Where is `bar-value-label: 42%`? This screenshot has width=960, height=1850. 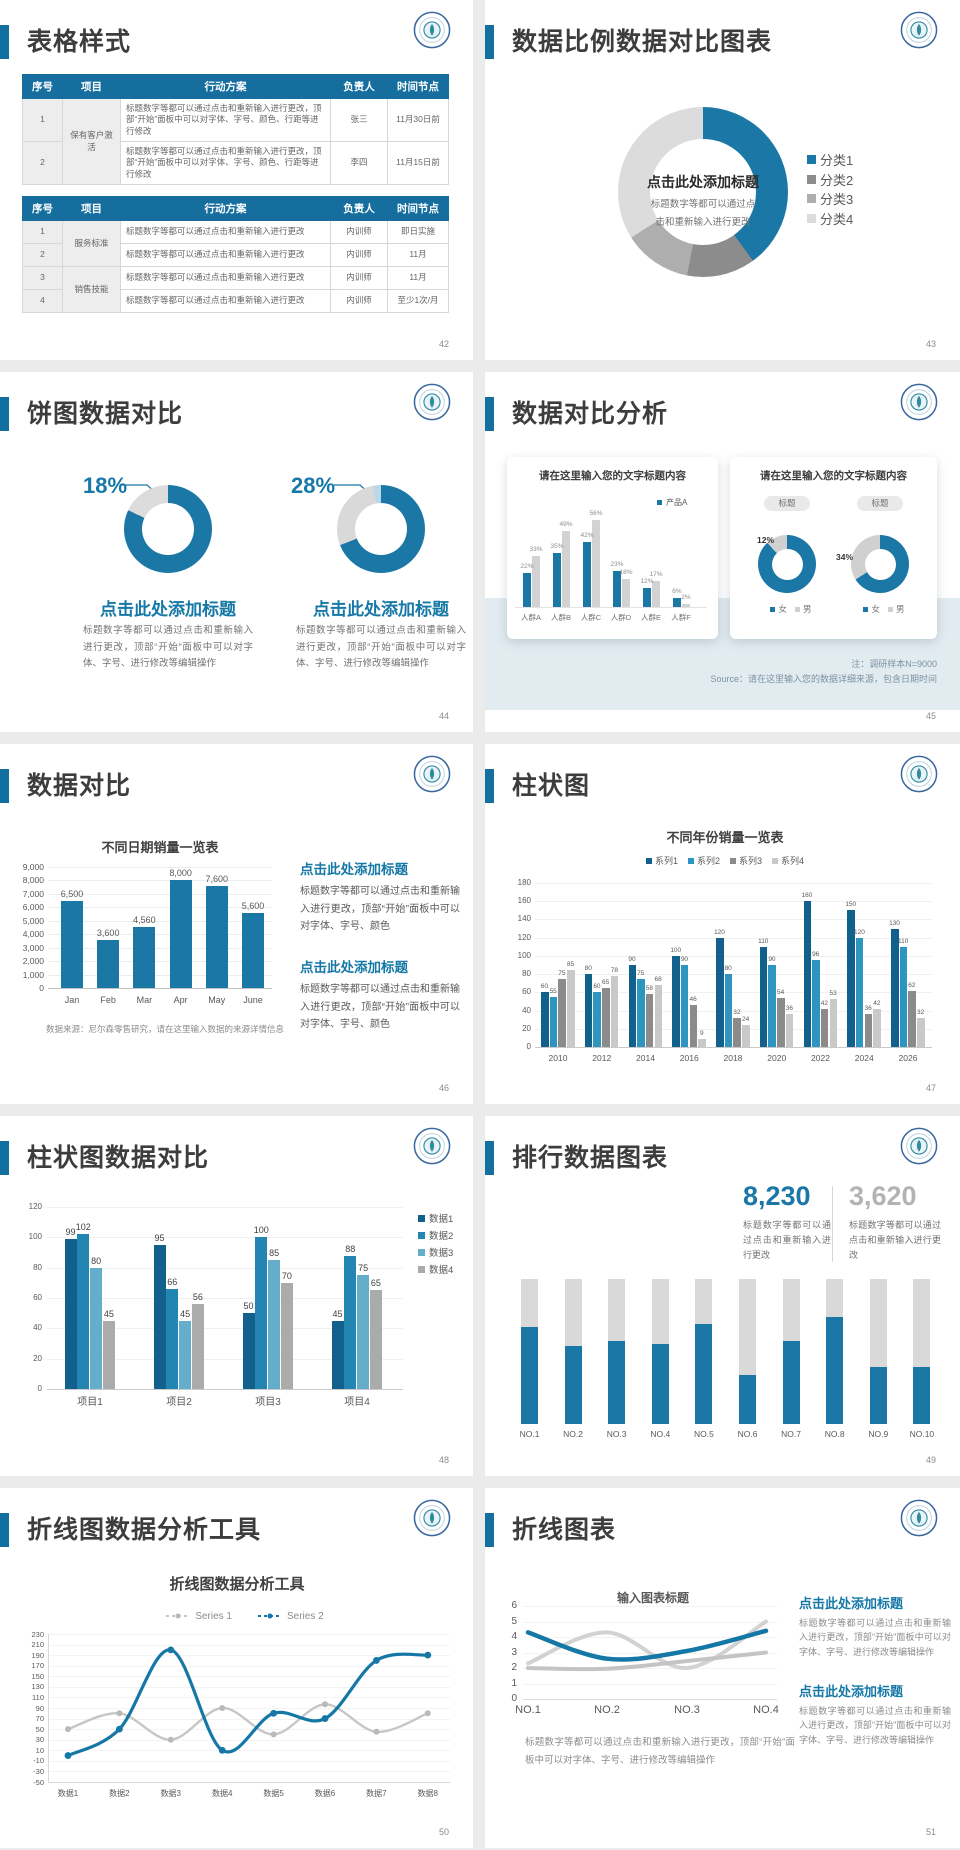
bar-value-label: 42% is located at coordinates (587, 535).